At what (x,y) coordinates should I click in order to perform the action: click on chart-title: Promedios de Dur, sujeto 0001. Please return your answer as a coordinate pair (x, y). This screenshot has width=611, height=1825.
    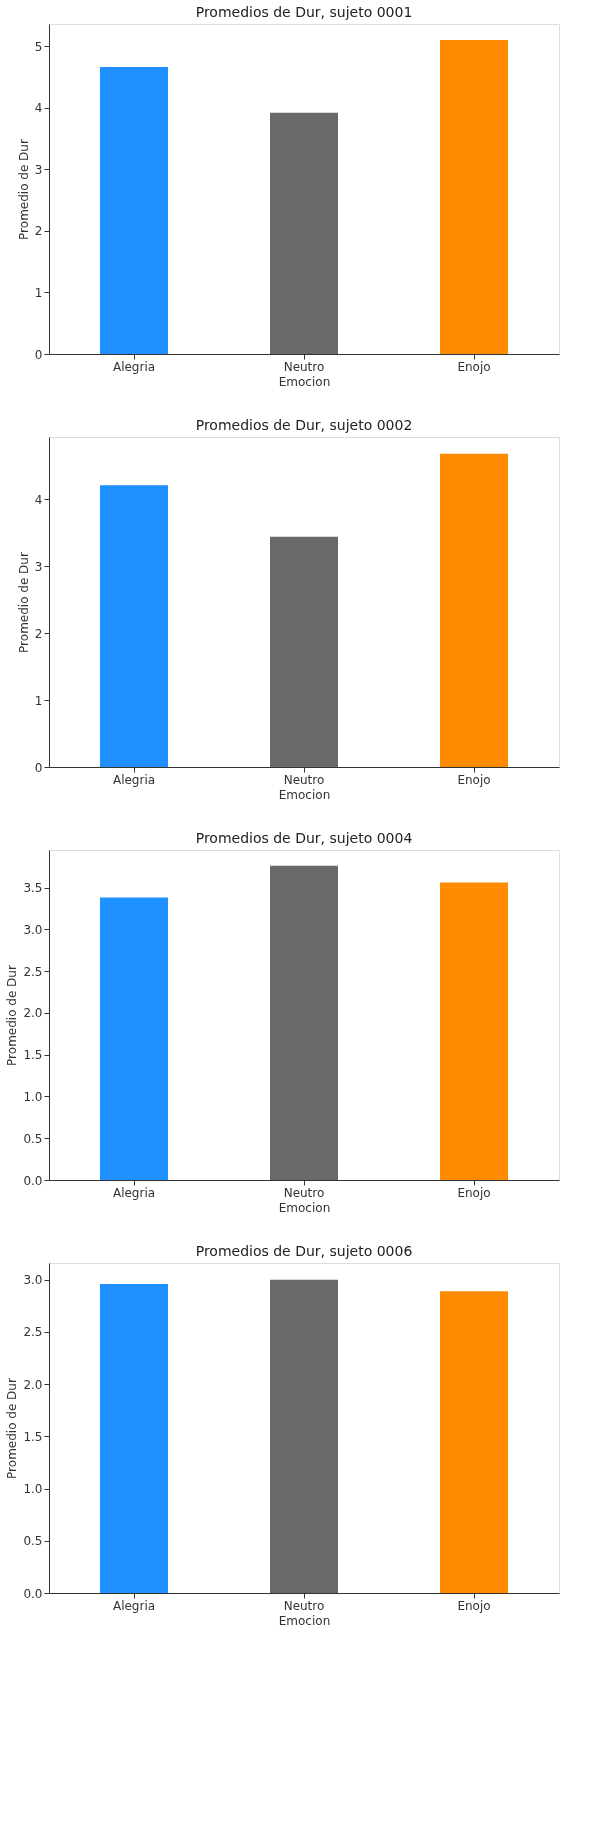
    Looking at the image, I should click on (304, 12).